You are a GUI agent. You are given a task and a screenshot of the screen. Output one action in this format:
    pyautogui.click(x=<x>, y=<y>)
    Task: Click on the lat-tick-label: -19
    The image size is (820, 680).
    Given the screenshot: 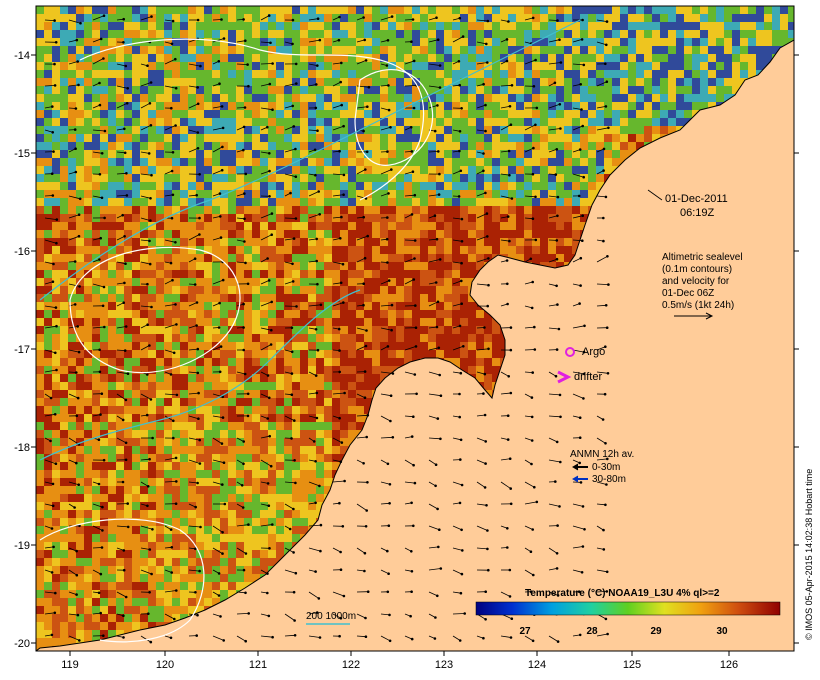 What is the action you would take?
    pyautogui.click(x=22, y=546)
    